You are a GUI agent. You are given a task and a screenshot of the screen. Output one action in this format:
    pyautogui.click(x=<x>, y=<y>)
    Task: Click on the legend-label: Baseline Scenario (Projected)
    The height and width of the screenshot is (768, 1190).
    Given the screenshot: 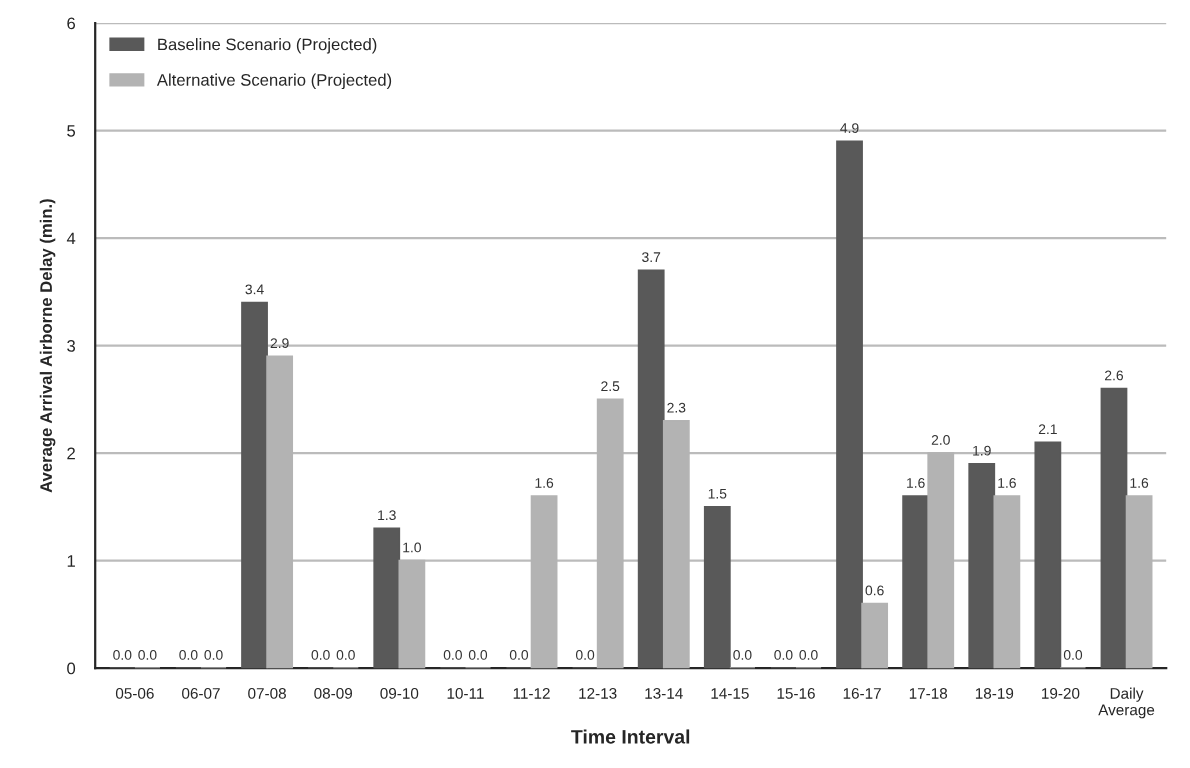 What is the action you would take?
    pyautogui.click(x=267, y=46)
    